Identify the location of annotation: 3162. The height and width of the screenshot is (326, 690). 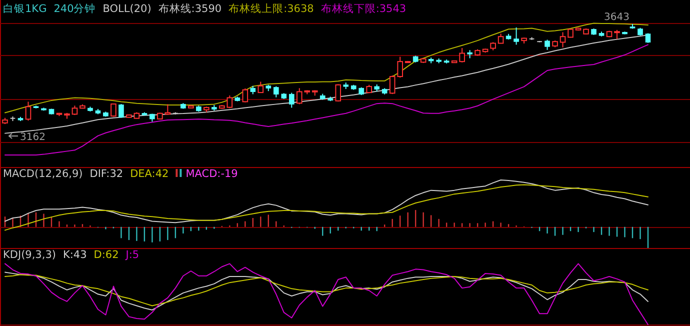
(33, 137).